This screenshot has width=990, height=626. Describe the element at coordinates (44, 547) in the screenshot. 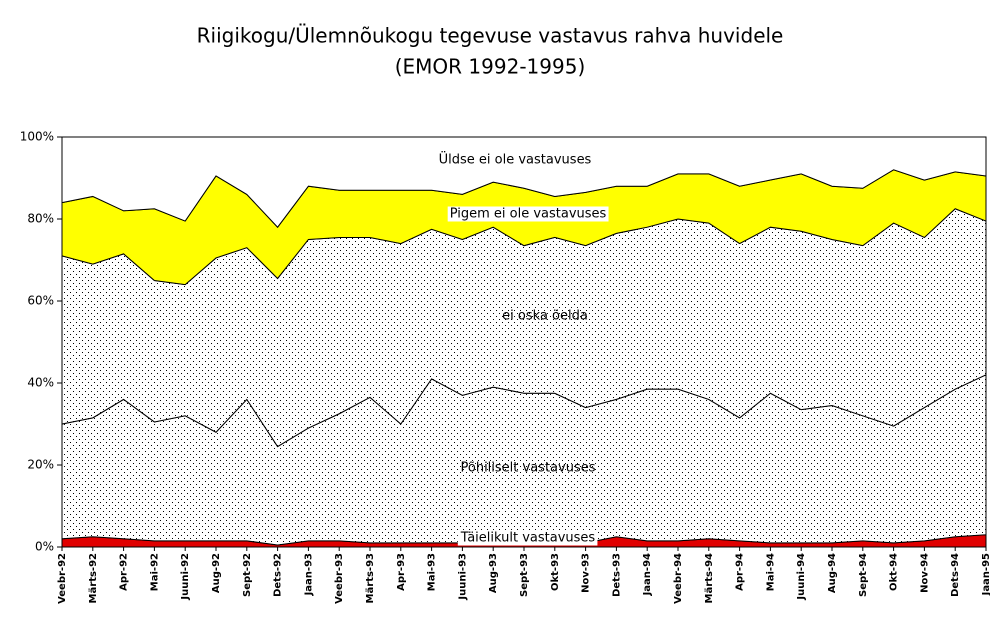

I see `y-tick-label: 0%` at that location.